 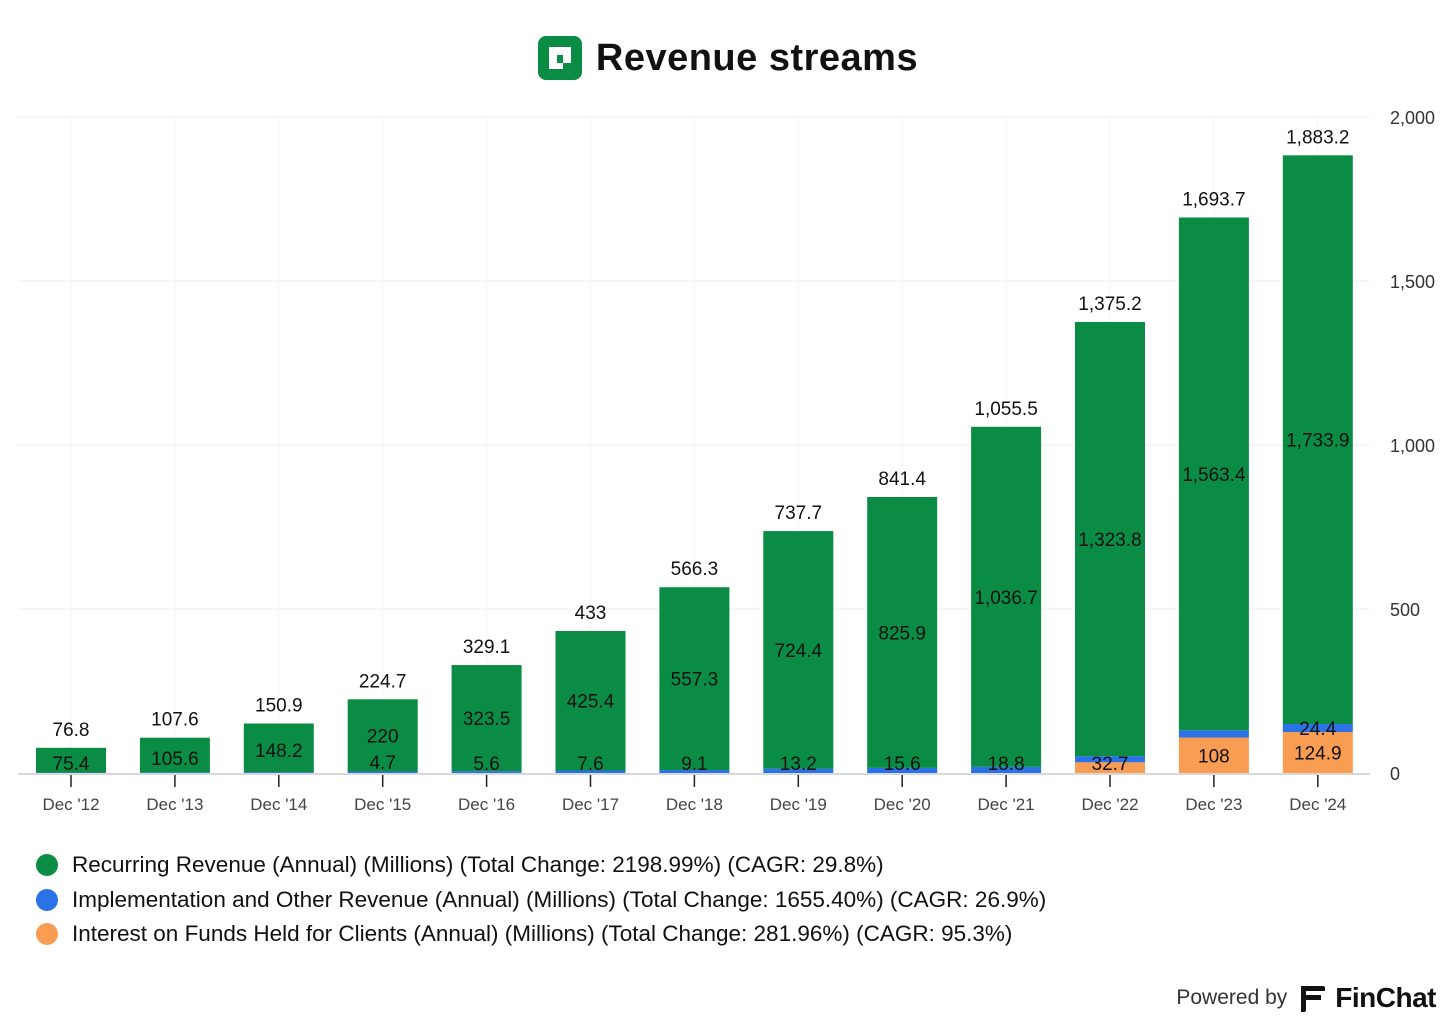 I want to click on data-label-recurring: 220, so click(x=383, y=736).